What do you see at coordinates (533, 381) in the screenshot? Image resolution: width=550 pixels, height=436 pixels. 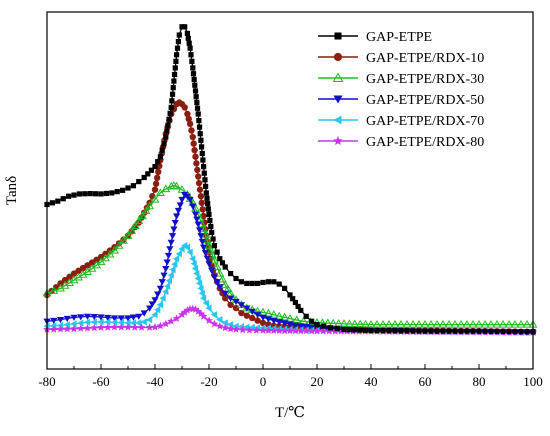 I see `x-tick-label: 100` at bounding box center [533, 381].